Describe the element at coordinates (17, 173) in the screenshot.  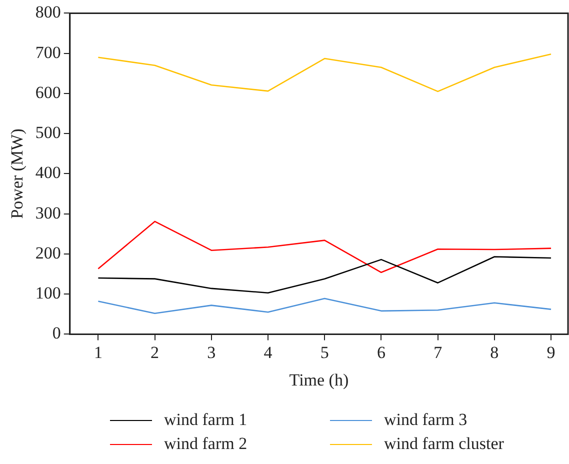
I see `y-axis-title: Power (MW)` at that location.